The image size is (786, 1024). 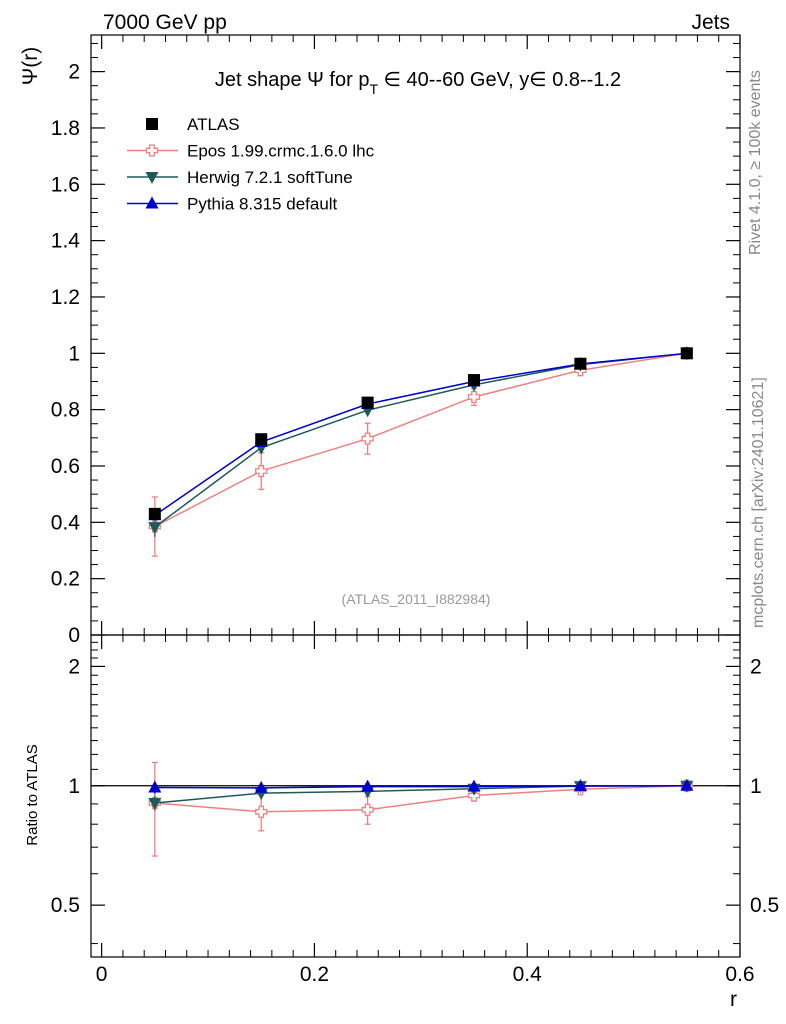 What do you see at coordinates (764, 905) in the screenshot?
I see `ratio-y-tick-label-right: 0.5` at bounding box center [764, 905].